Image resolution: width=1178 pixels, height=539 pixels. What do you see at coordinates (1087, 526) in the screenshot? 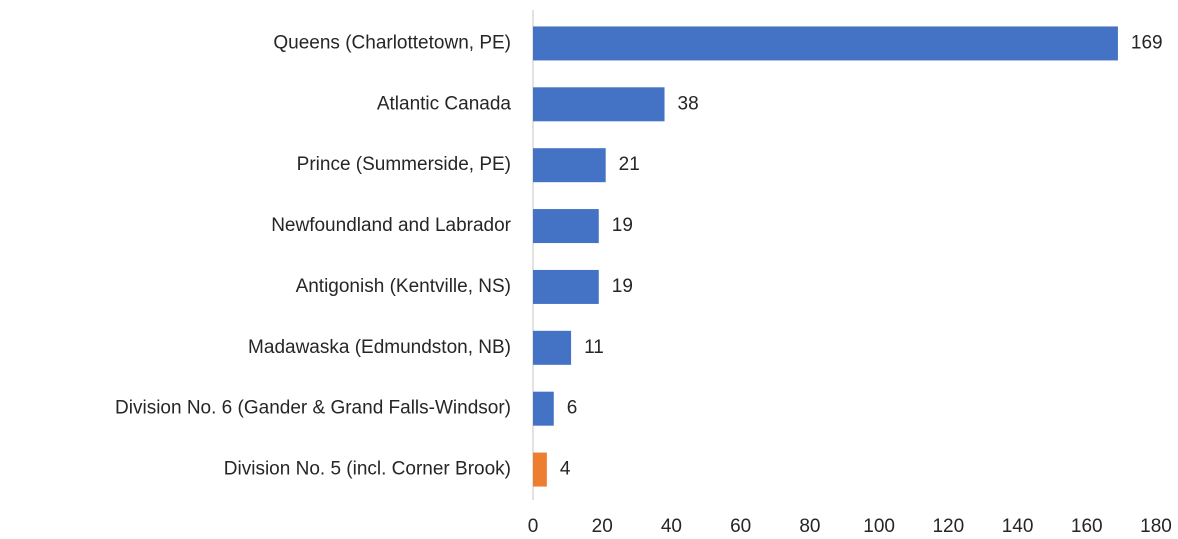
I see `x-tick-label: 160` at bounding box center [1087, 526].